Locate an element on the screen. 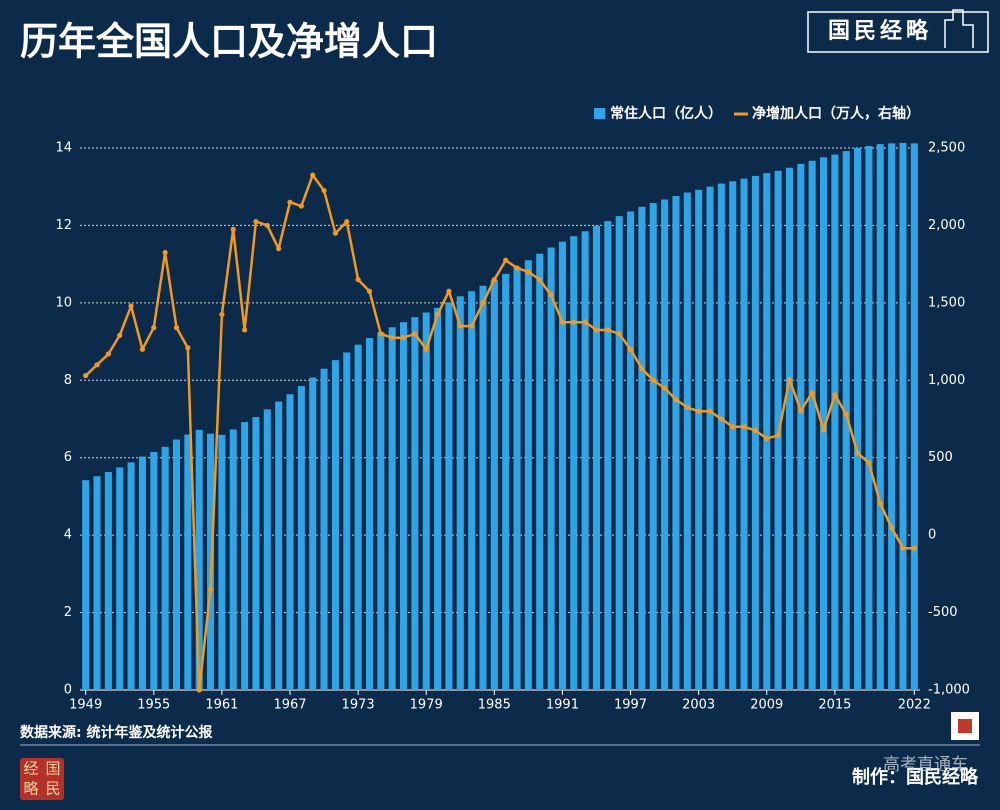  x-tick-label: 1967 is located at coordinates (289, 705).